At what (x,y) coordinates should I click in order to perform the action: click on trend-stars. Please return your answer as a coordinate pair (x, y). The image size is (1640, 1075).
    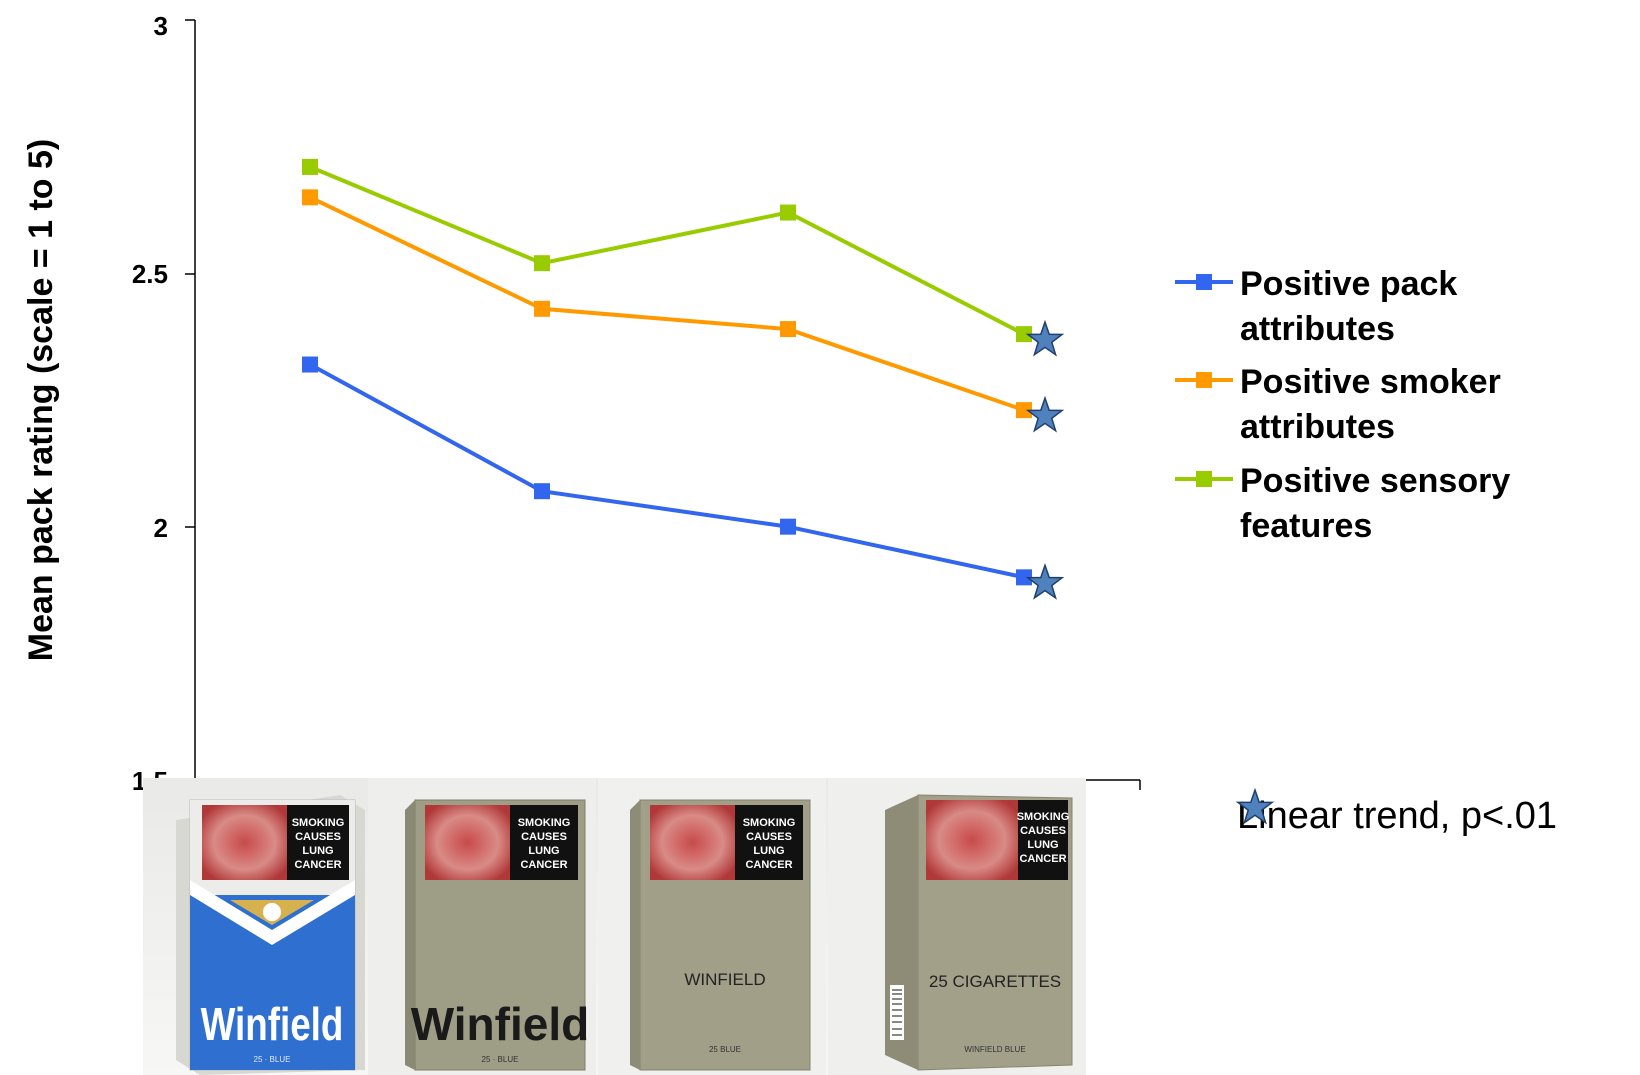
    Looking at the image, I should click on (1045, 460).